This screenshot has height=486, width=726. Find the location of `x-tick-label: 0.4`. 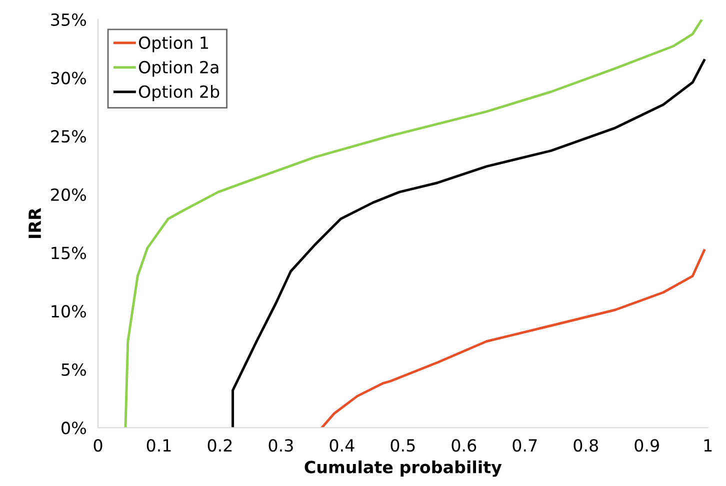

x-tick-label: 0.4 is located at coordinates (342, 445).